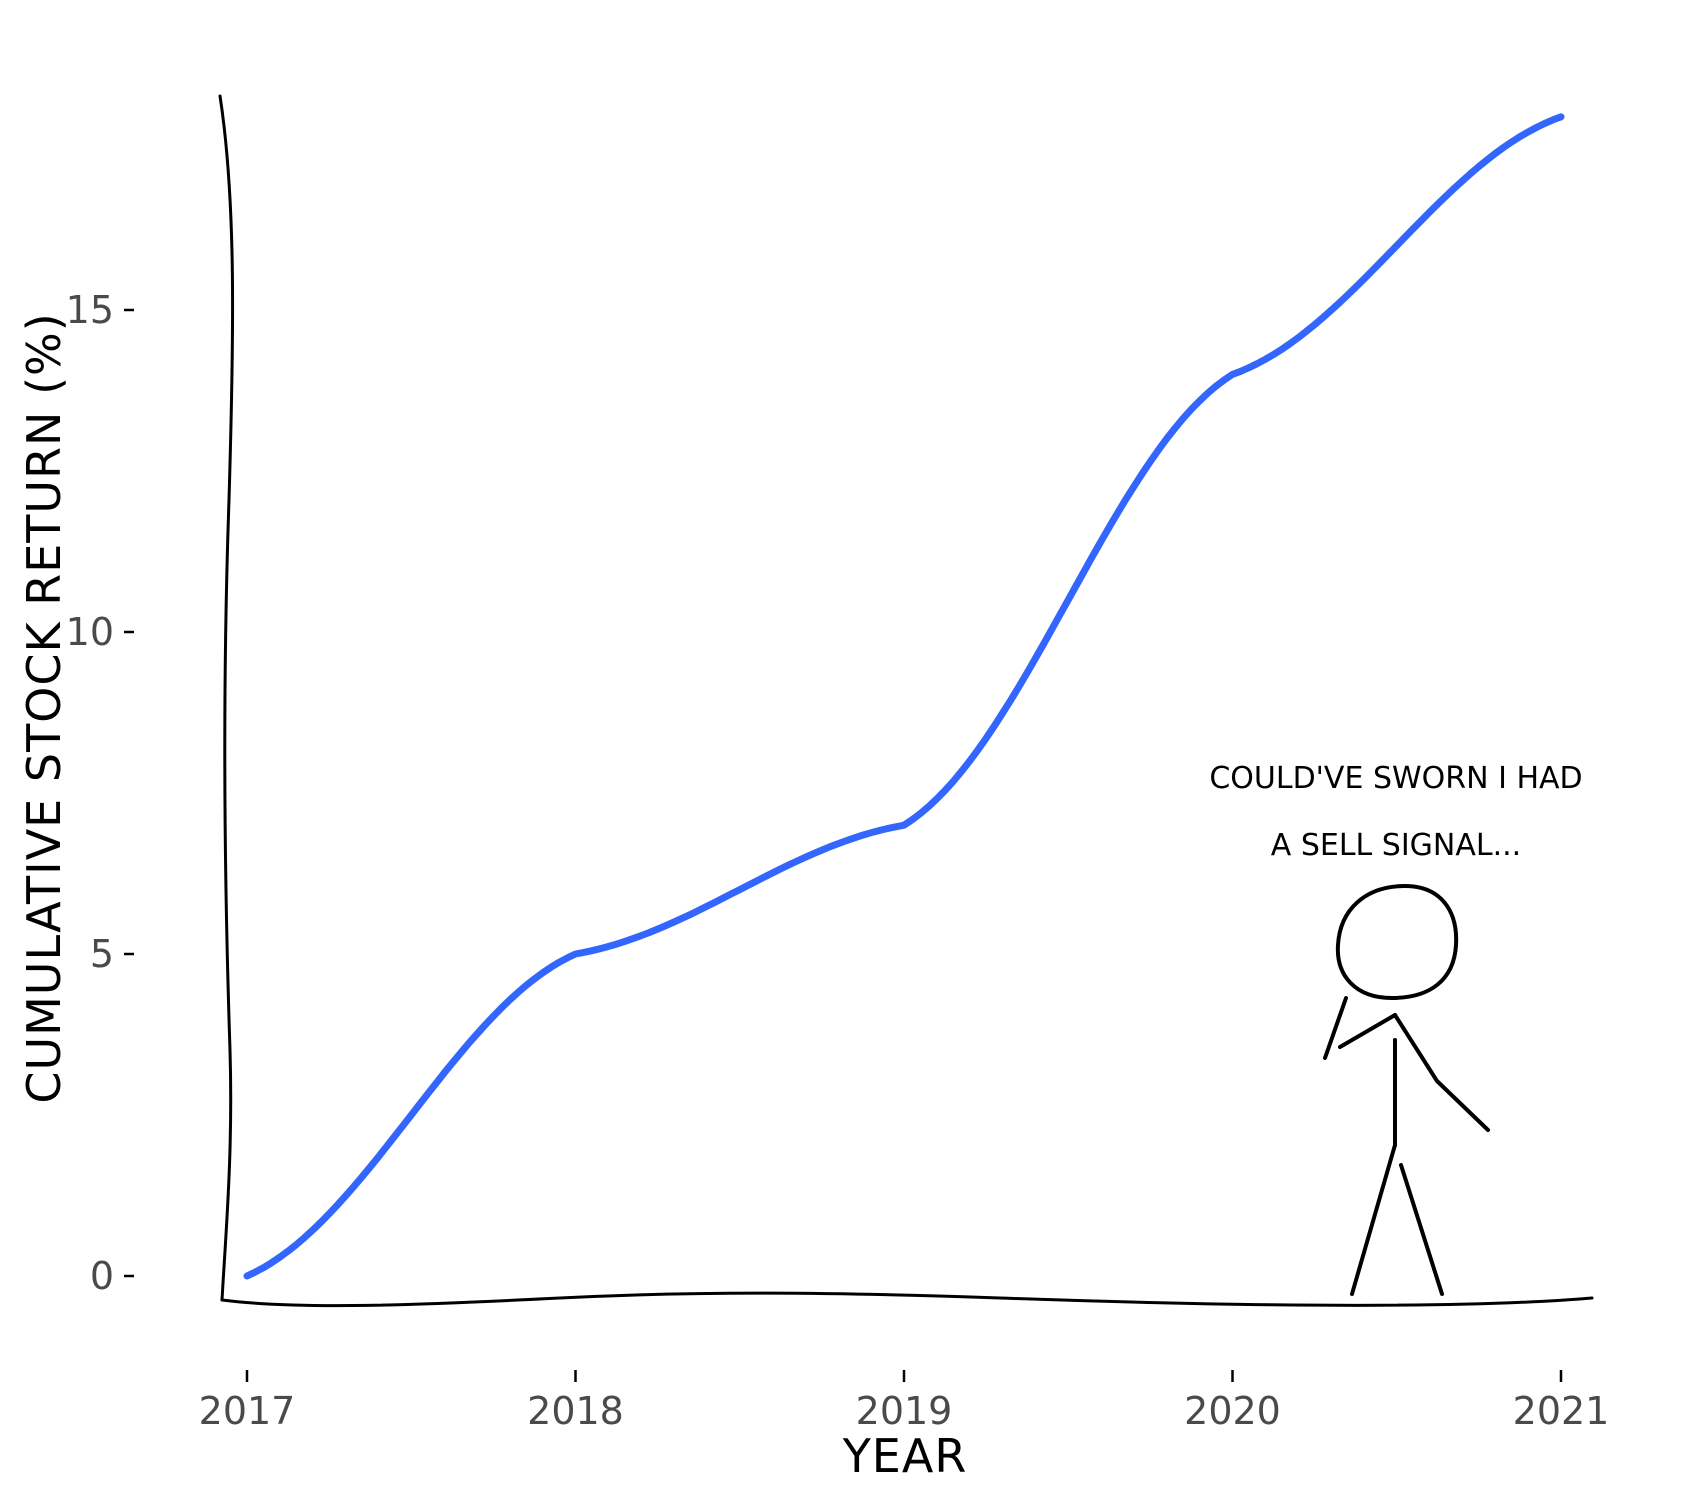 The image size is (1681, 1493). Describe the element at coordinates (575, 1411) in the screenshot. I see `x-tick-label: 2018` at that location.